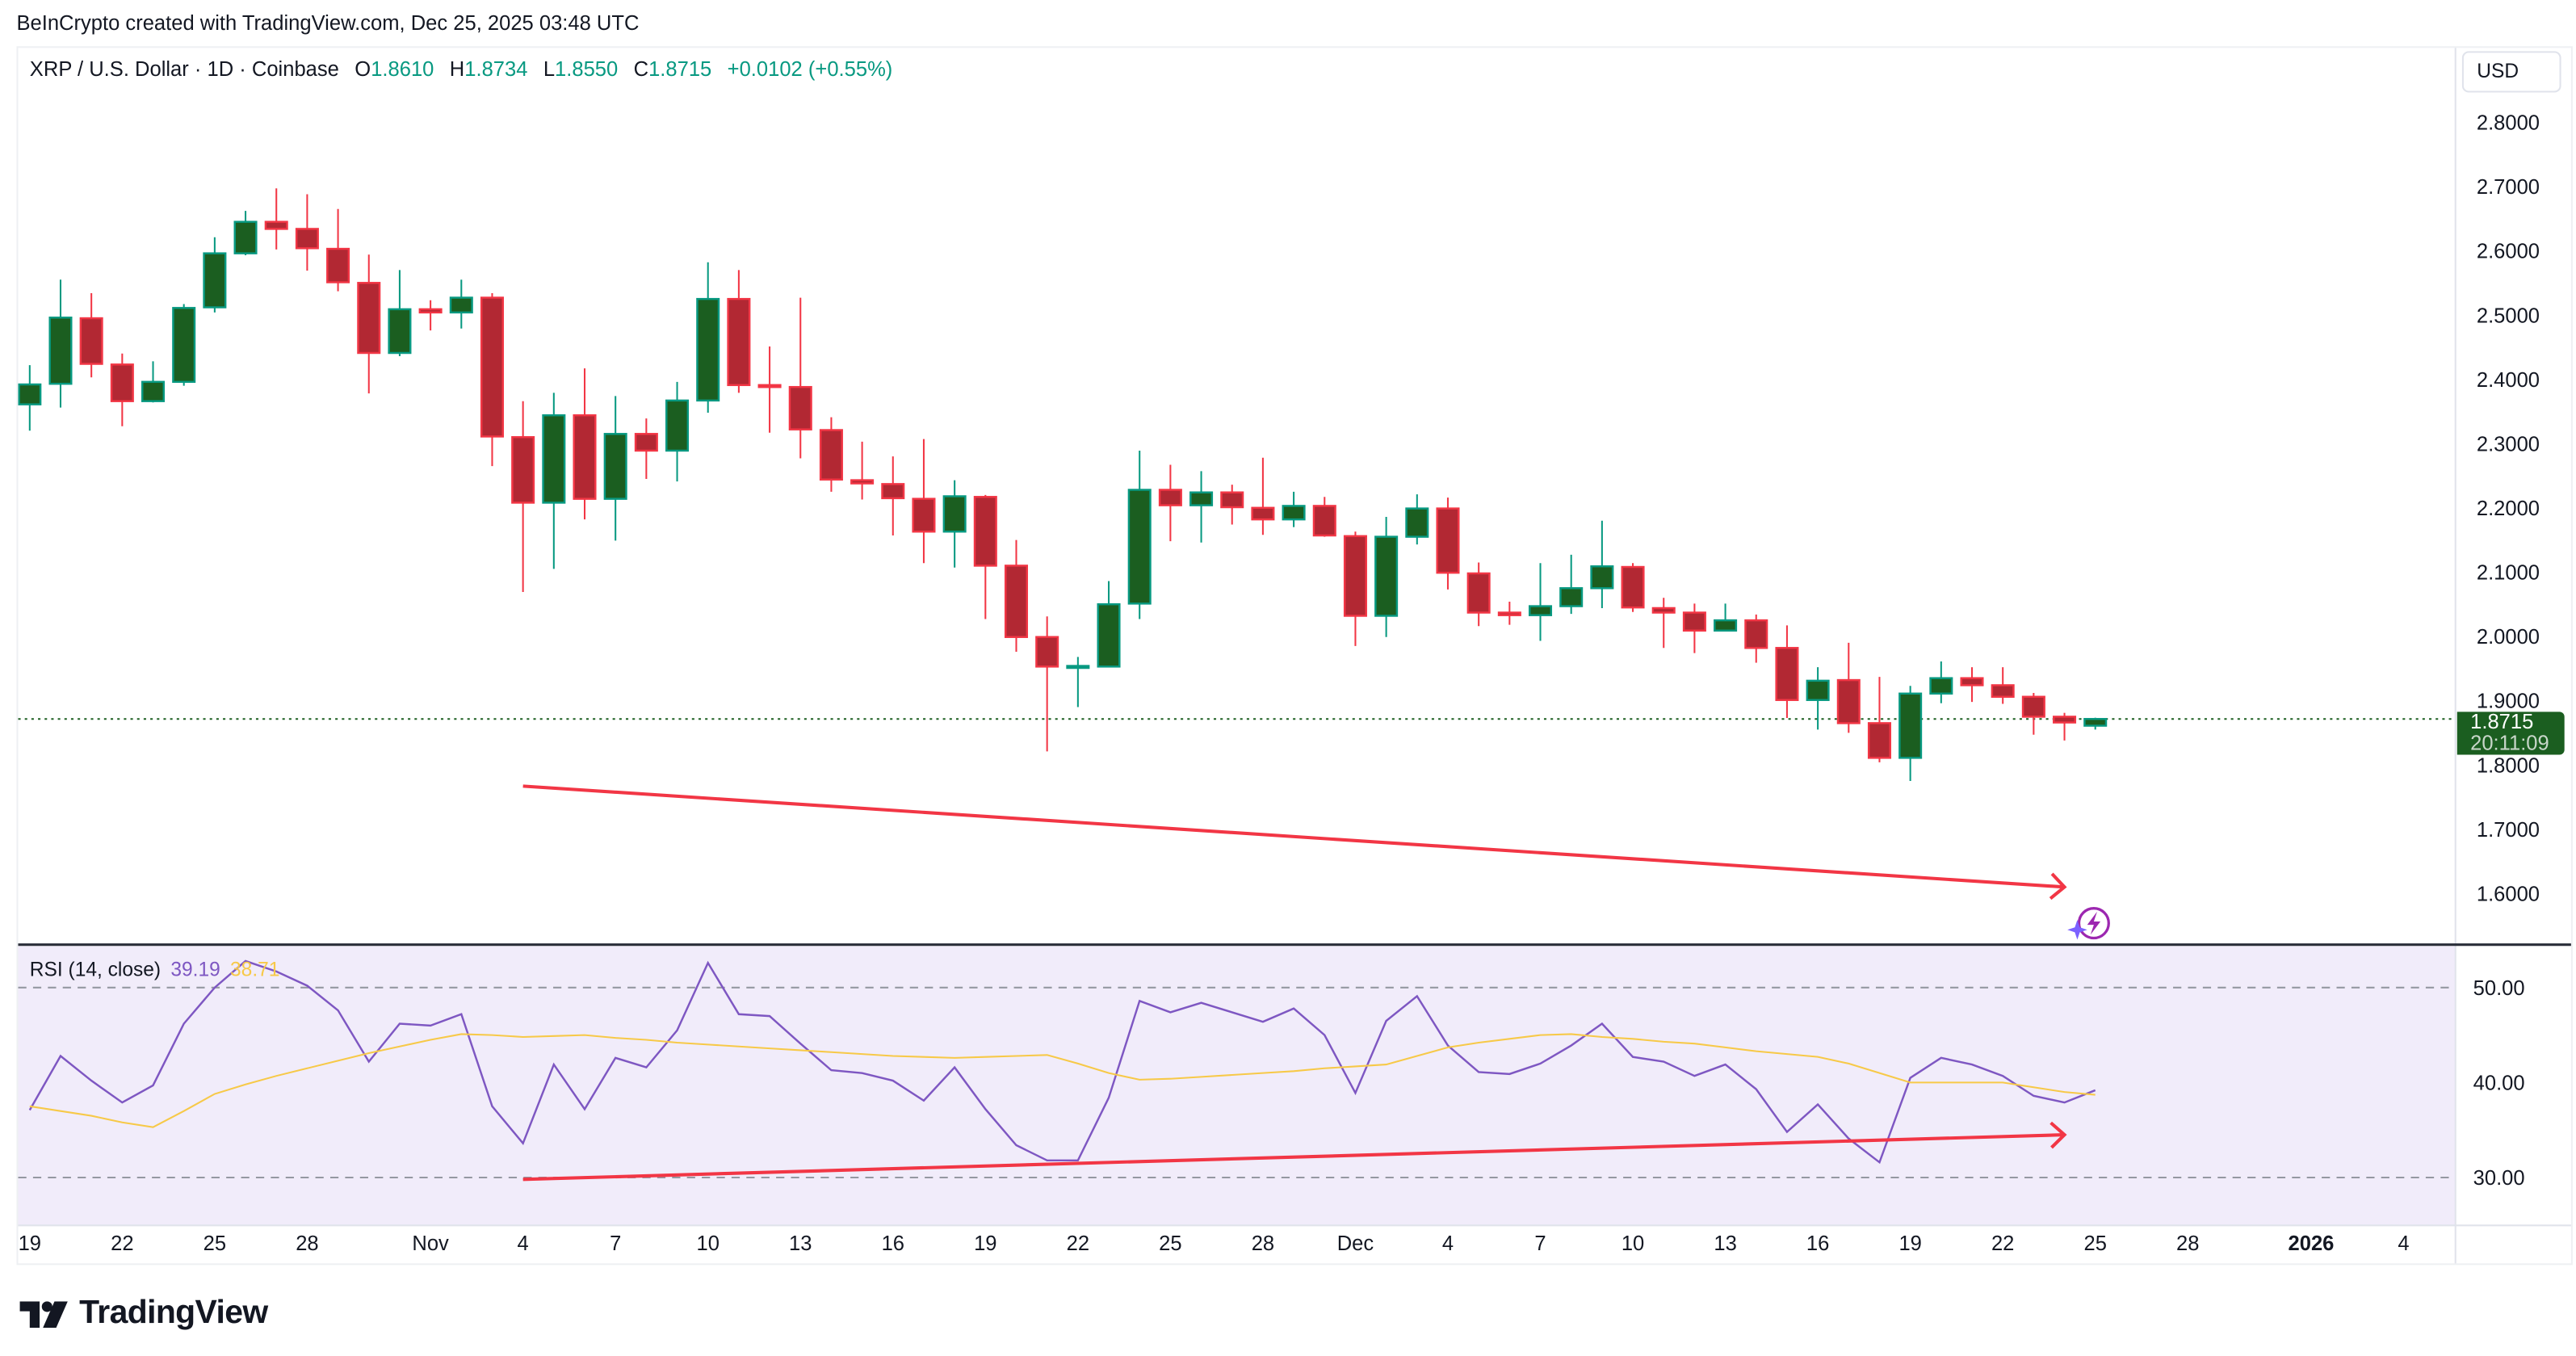 The width and height of the screenshot is (2576, 1356). I want to click on close-label: C, so click(641, 69).